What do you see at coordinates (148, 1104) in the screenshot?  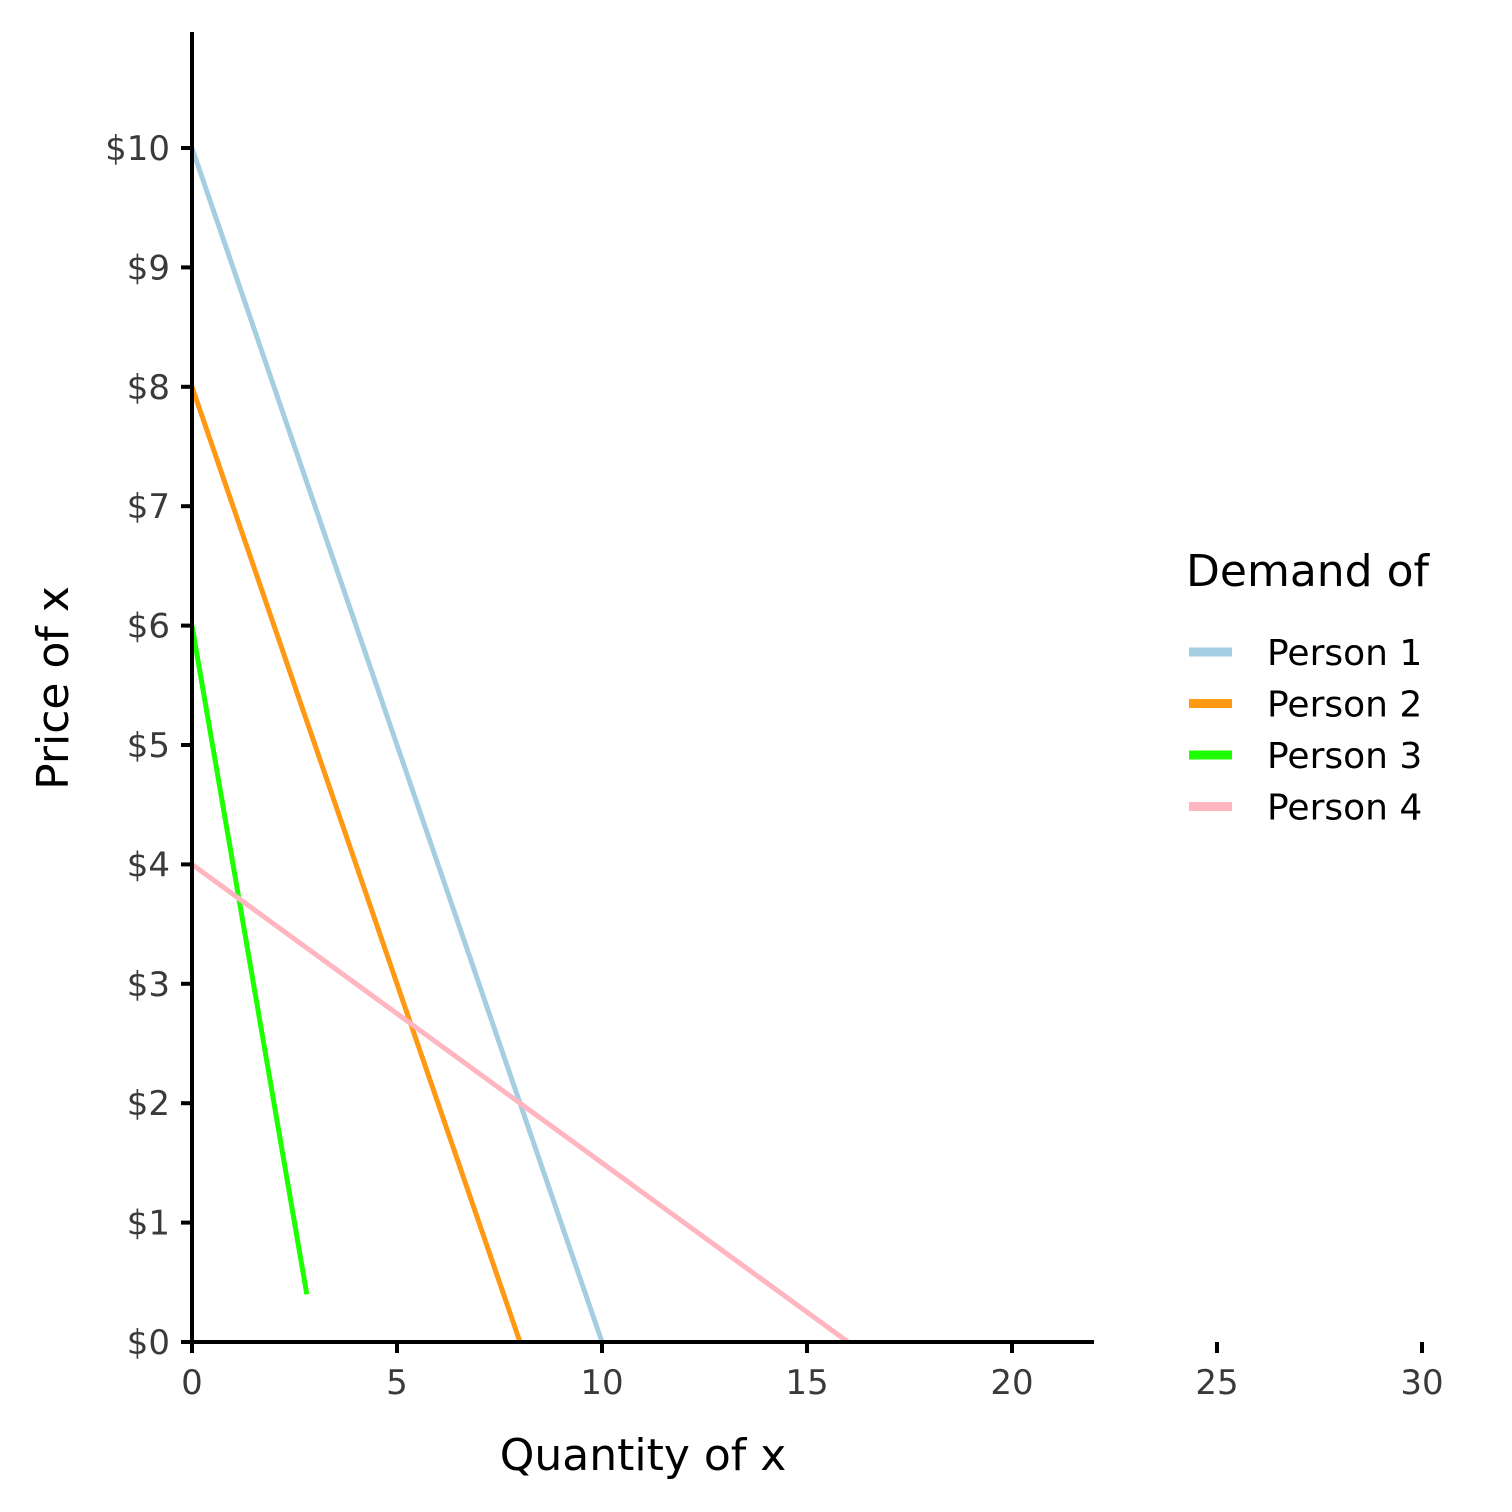 I see `y-tick-label-2: $2` at bounding box center [148, 1104].